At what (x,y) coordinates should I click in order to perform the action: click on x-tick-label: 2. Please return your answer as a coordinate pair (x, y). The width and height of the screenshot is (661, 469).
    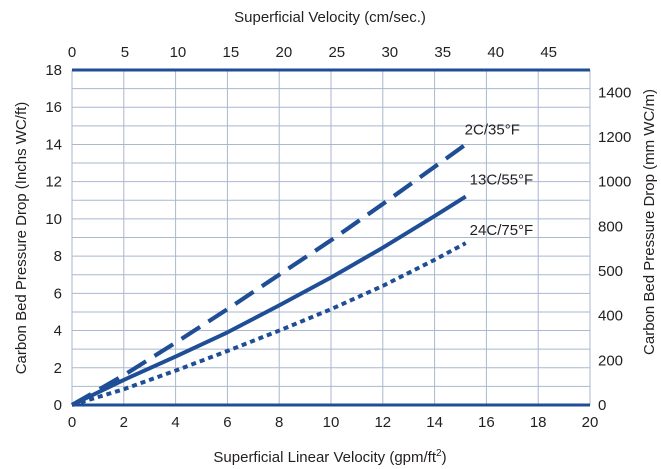
    Looking at the image, I should click on (124, 422).